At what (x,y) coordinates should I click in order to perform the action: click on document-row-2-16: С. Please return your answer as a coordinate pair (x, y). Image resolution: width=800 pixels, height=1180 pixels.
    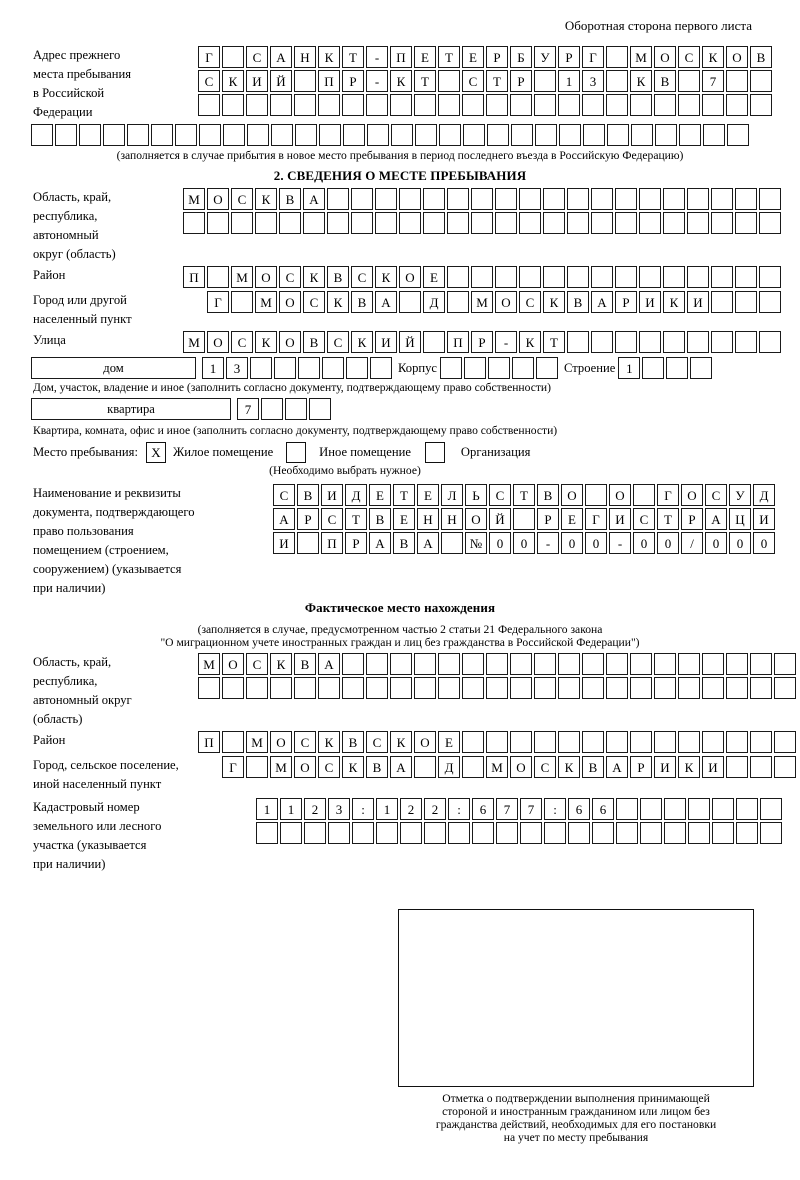
    Looking at the image, I should click on (644, 519).